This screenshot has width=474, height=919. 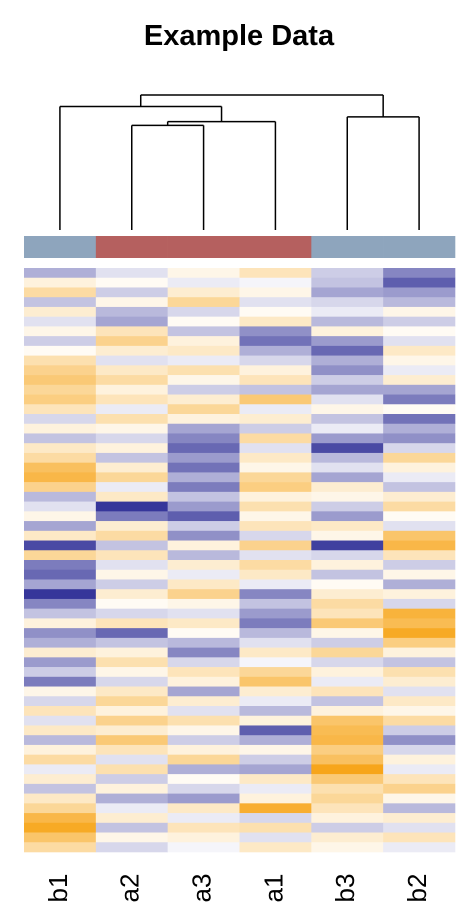 I want to click on column-label: a1, so click(x=273, y=888).